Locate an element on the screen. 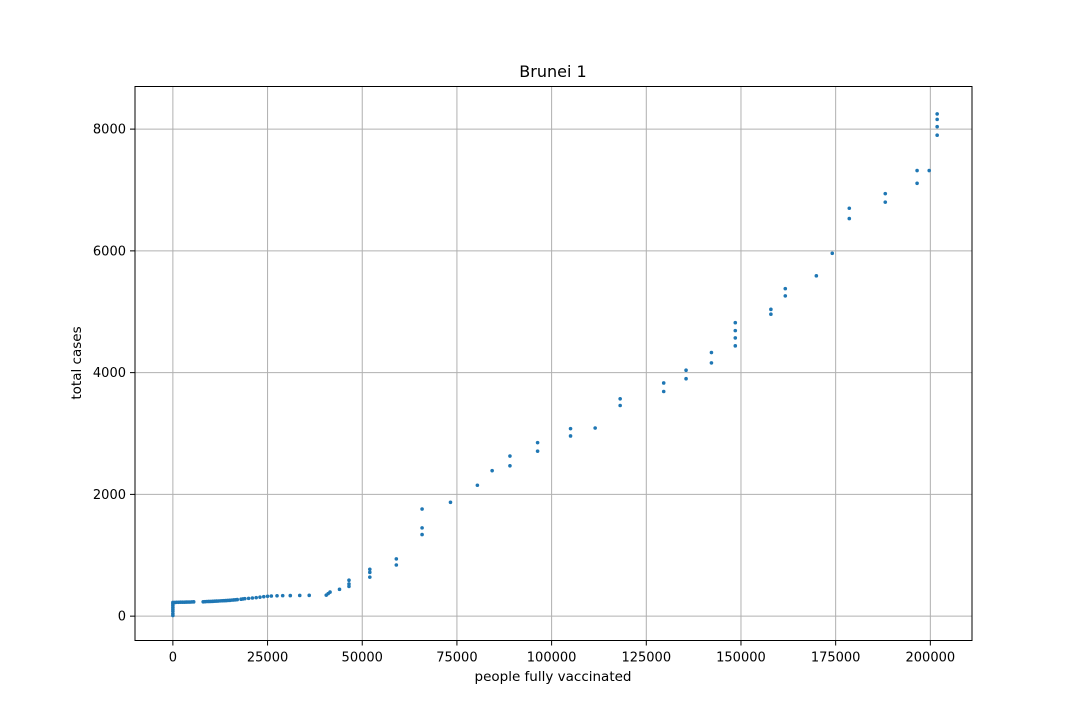 This screenshot has height=720, width=1080. x-tick-label: 200000 is located at coordinates (931, 658).